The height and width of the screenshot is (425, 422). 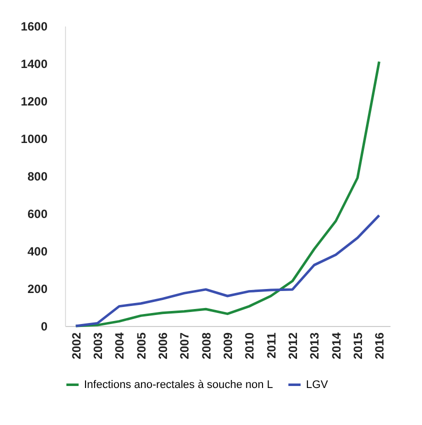 I want to click on y-tick-label: 200, so click(x=37, y=289).